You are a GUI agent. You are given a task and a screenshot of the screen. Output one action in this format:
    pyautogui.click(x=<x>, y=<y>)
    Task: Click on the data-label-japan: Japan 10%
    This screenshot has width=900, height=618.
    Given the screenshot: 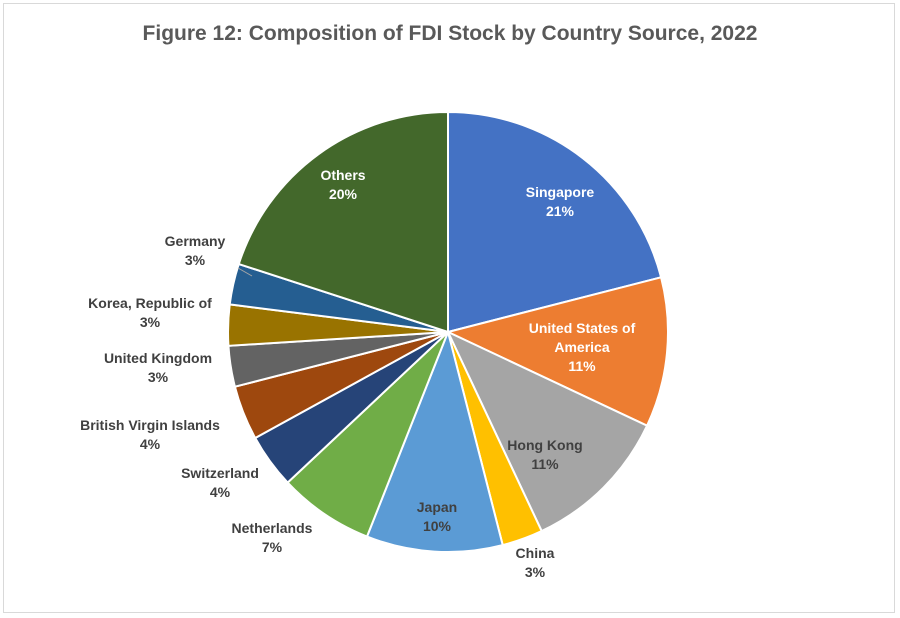 What is the action you would take?
    pyautogui.click(x=437, y=516)
    